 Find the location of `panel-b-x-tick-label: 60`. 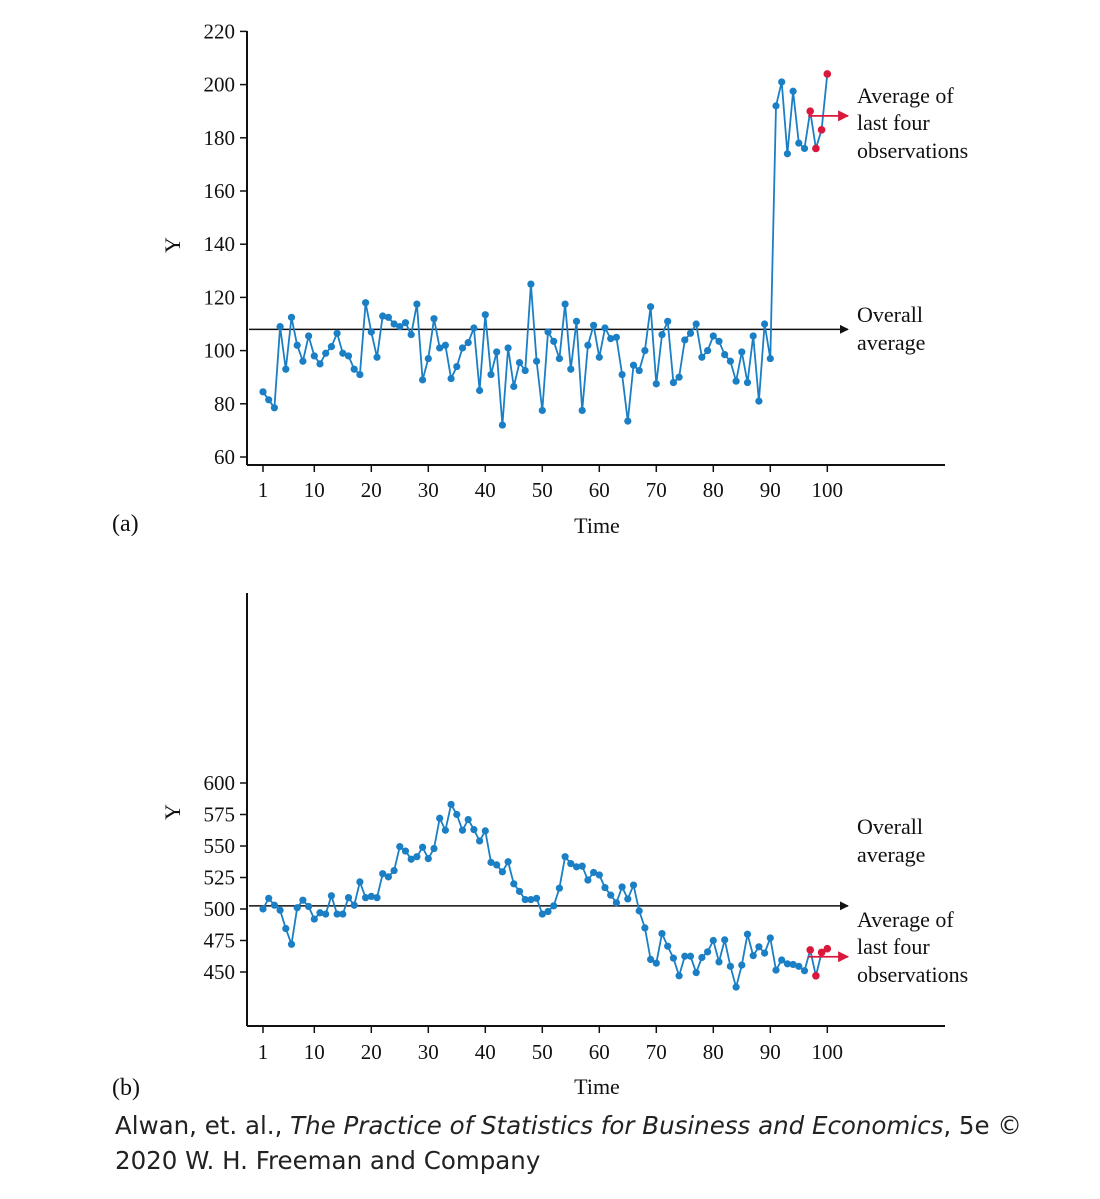

panel-b-x-tick-label: 60 is located at coordinates (599, 1052).